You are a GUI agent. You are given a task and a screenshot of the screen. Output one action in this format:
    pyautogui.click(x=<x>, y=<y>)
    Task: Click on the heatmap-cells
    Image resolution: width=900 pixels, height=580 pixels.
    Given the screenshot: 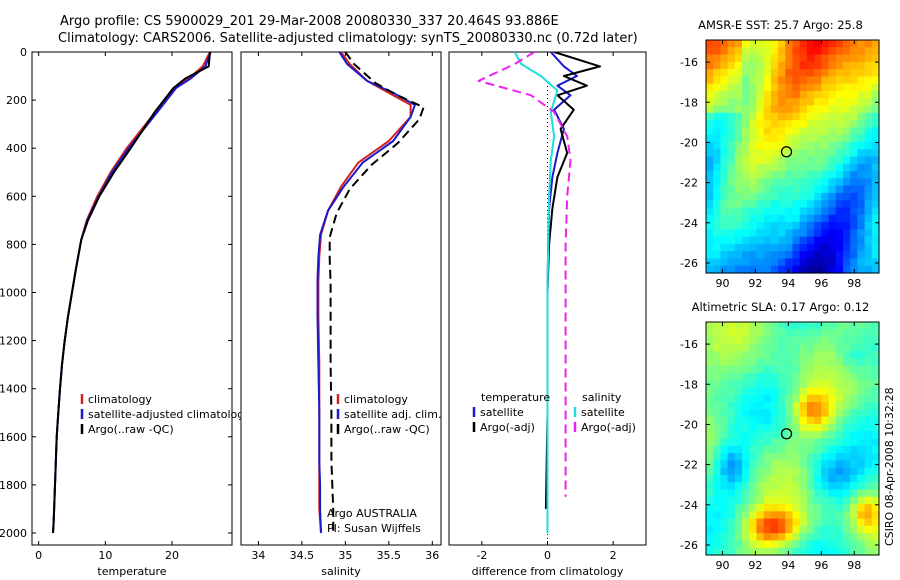 What is the action you would take?
    pyautogui.click(x=793, y=439)
    